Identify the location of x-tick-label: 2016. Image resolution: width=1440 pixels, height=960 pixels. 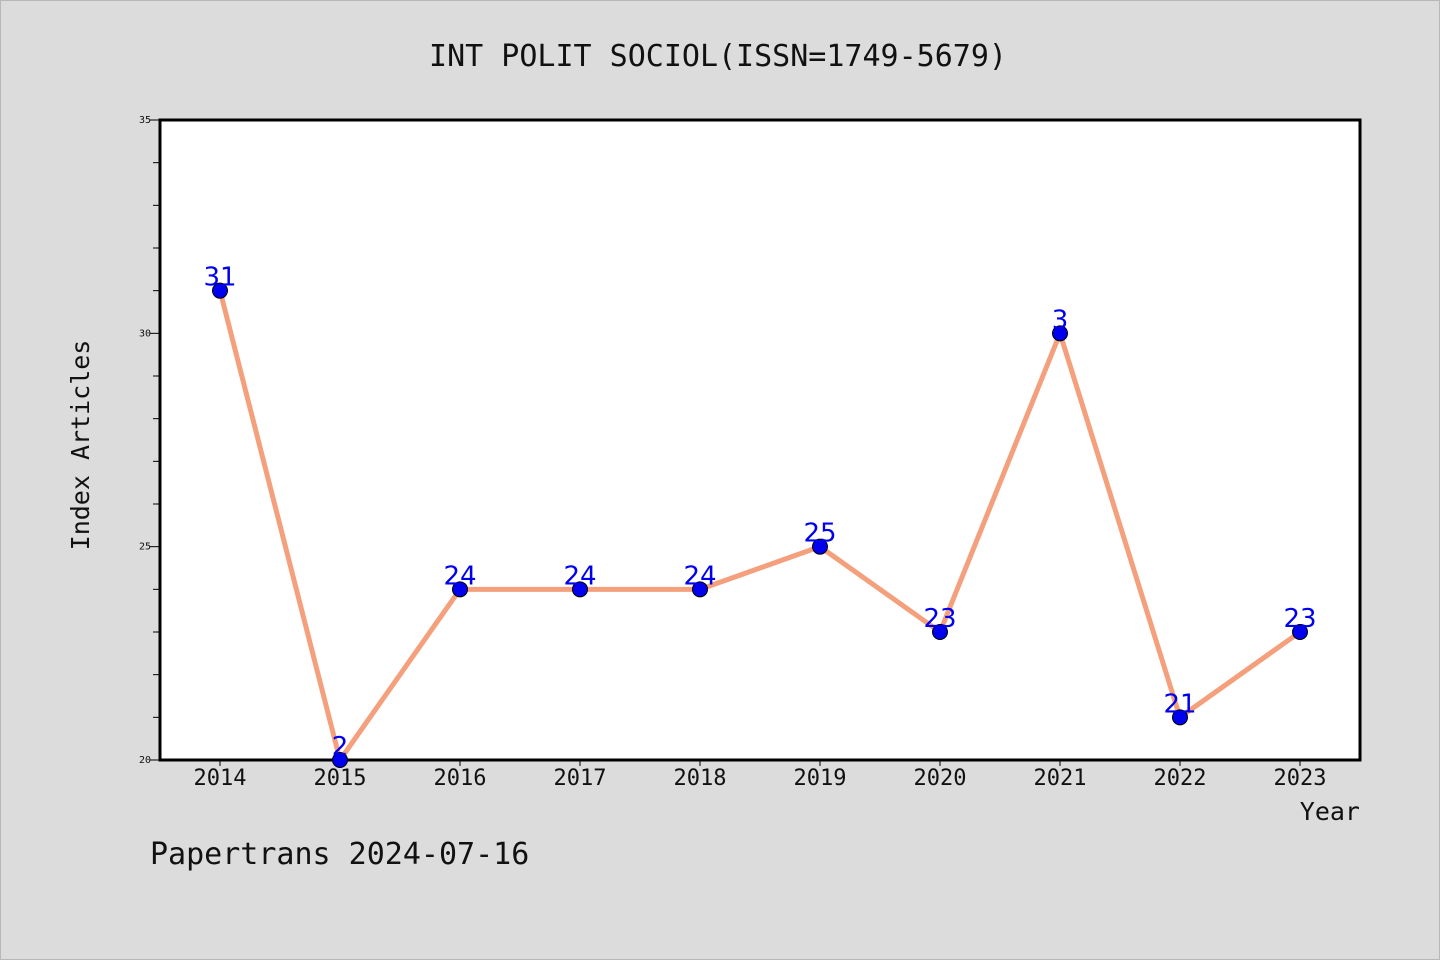
(460, 778).